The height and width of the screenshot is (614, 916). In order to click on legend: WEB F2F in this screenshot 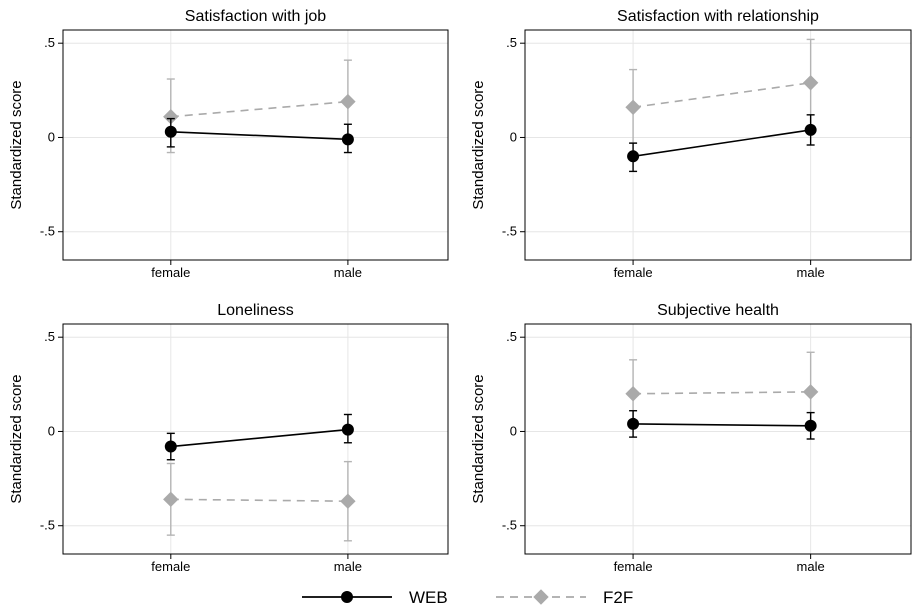, I will do `click(467, 597)`.